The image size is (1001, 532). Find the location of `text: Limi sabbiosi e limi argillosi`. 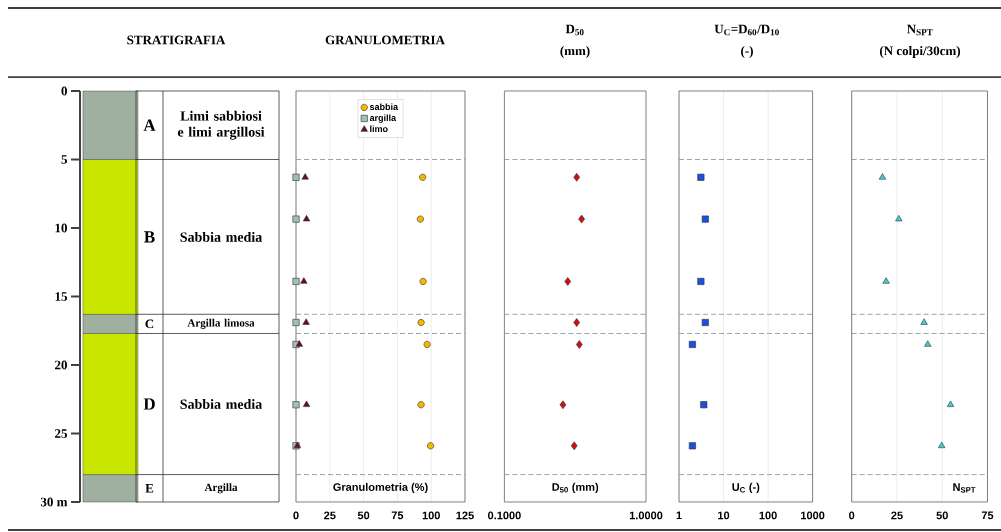

text: Limi sabbiosi e limi argillosi is located at coordinates (221, 125).